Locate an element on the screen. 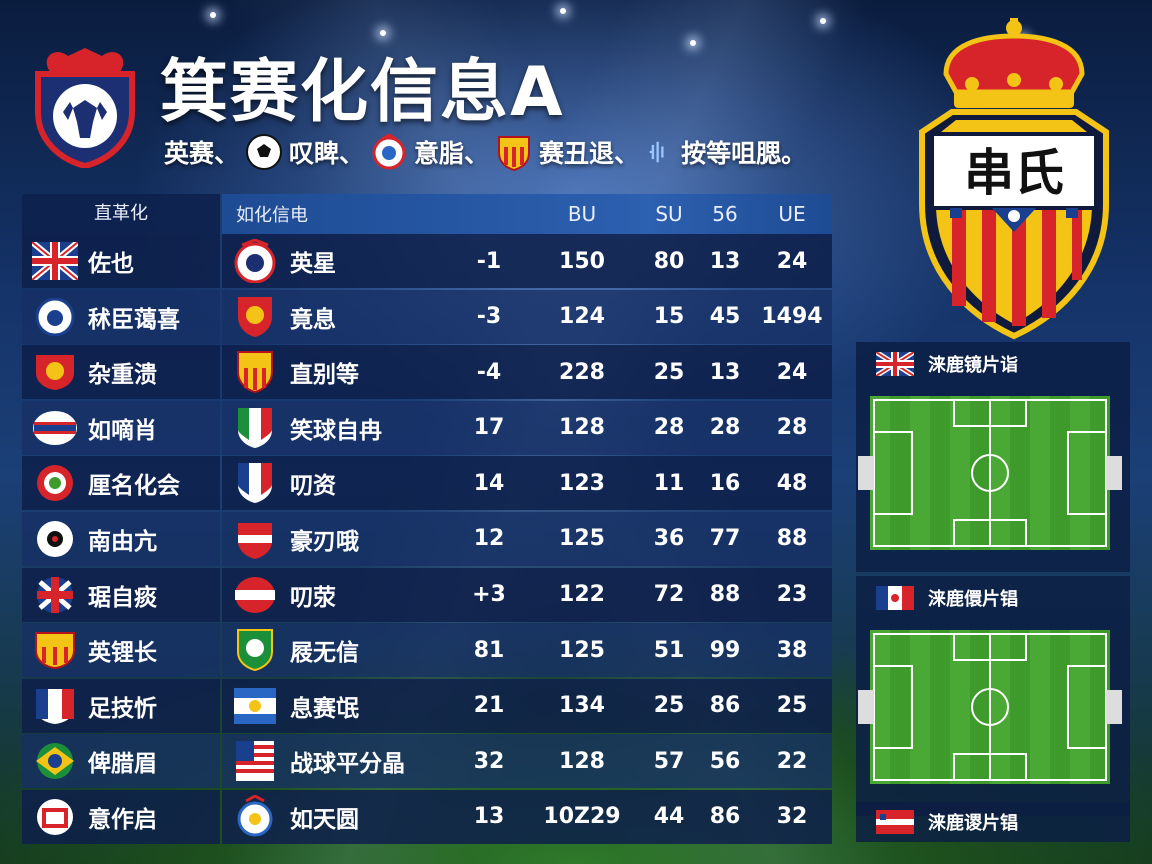  subtitle-text-4: 赛丑退、 is located at coordinates (589, 153).